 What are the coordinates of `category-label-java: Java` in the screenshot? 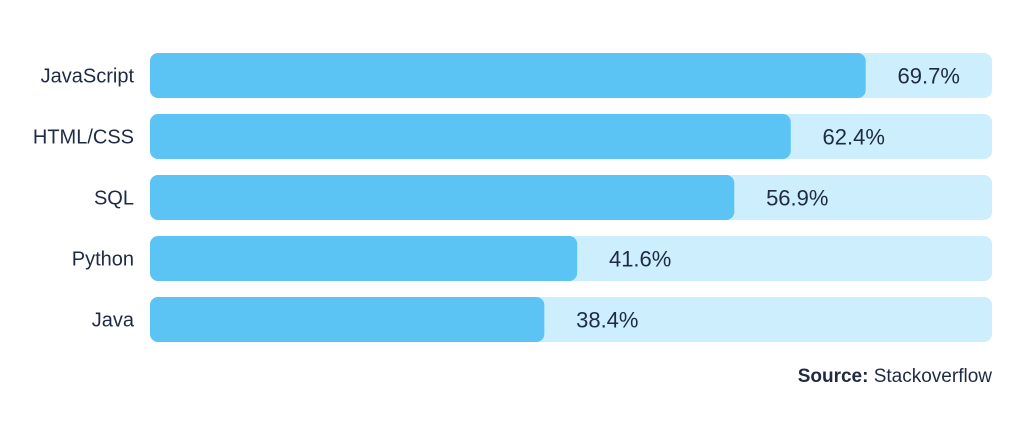 It's located at (113, 321).